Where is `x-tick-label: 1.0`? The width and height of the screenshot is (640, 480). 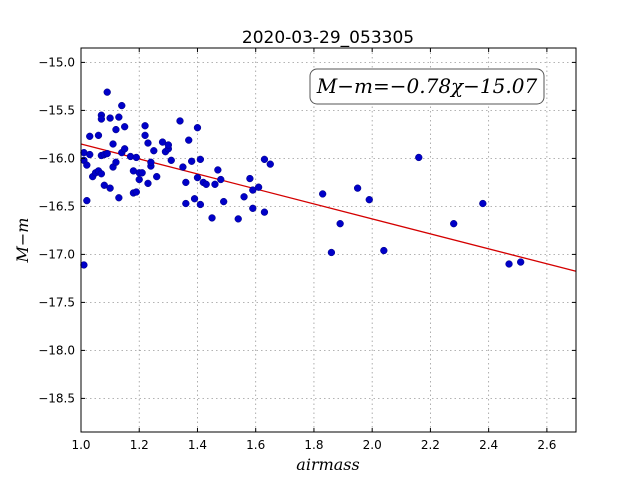
x-tick-label: 1.0 is located at coordinates (80, 445).